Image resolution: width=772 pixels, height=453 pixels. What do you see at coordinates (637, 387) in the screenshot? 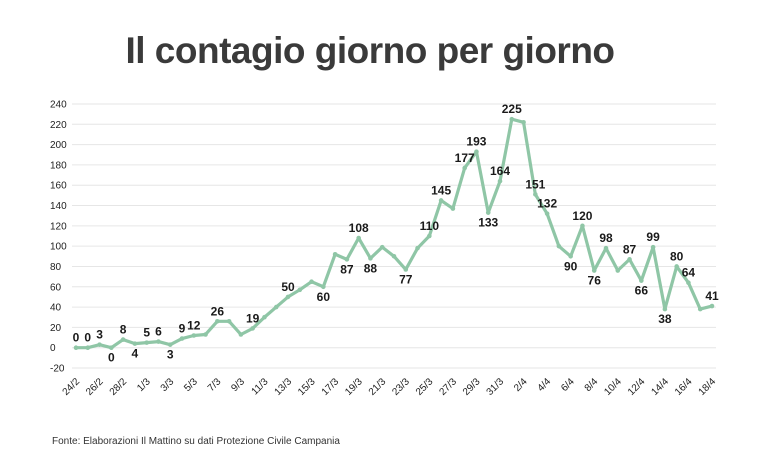
I see `x-tick-label: 12/4` at bounding box center [637, 387].